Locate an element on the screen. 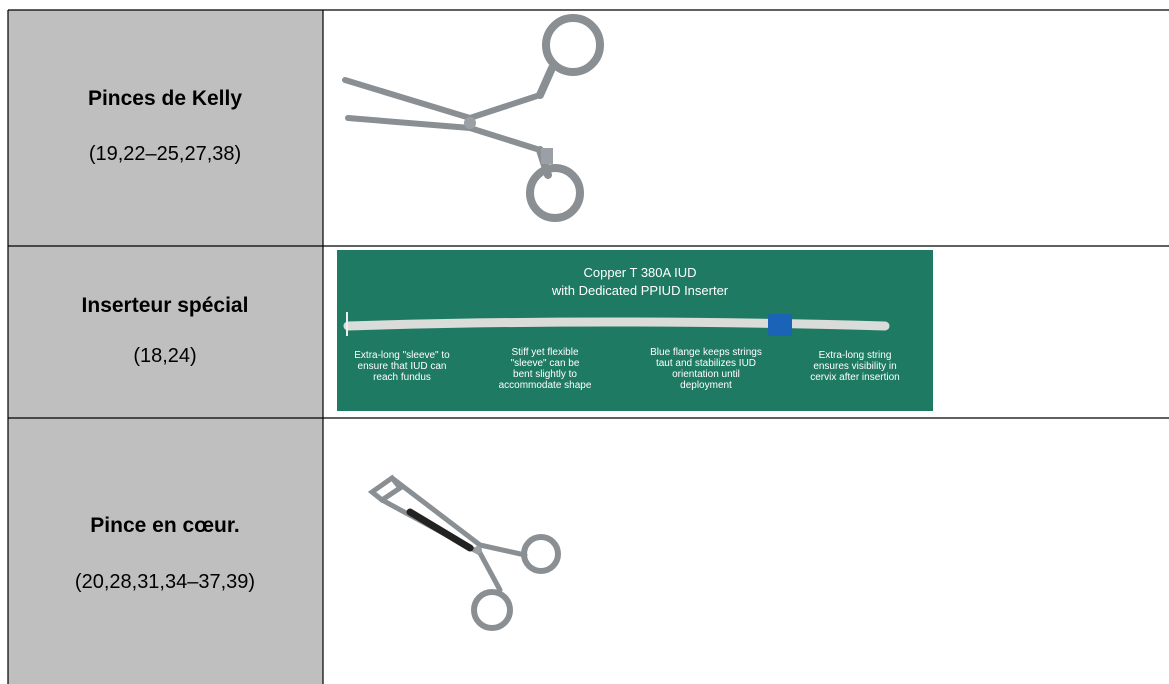  inserter-caption: Blue flange keeps strings is located at coordinates (706, 352).